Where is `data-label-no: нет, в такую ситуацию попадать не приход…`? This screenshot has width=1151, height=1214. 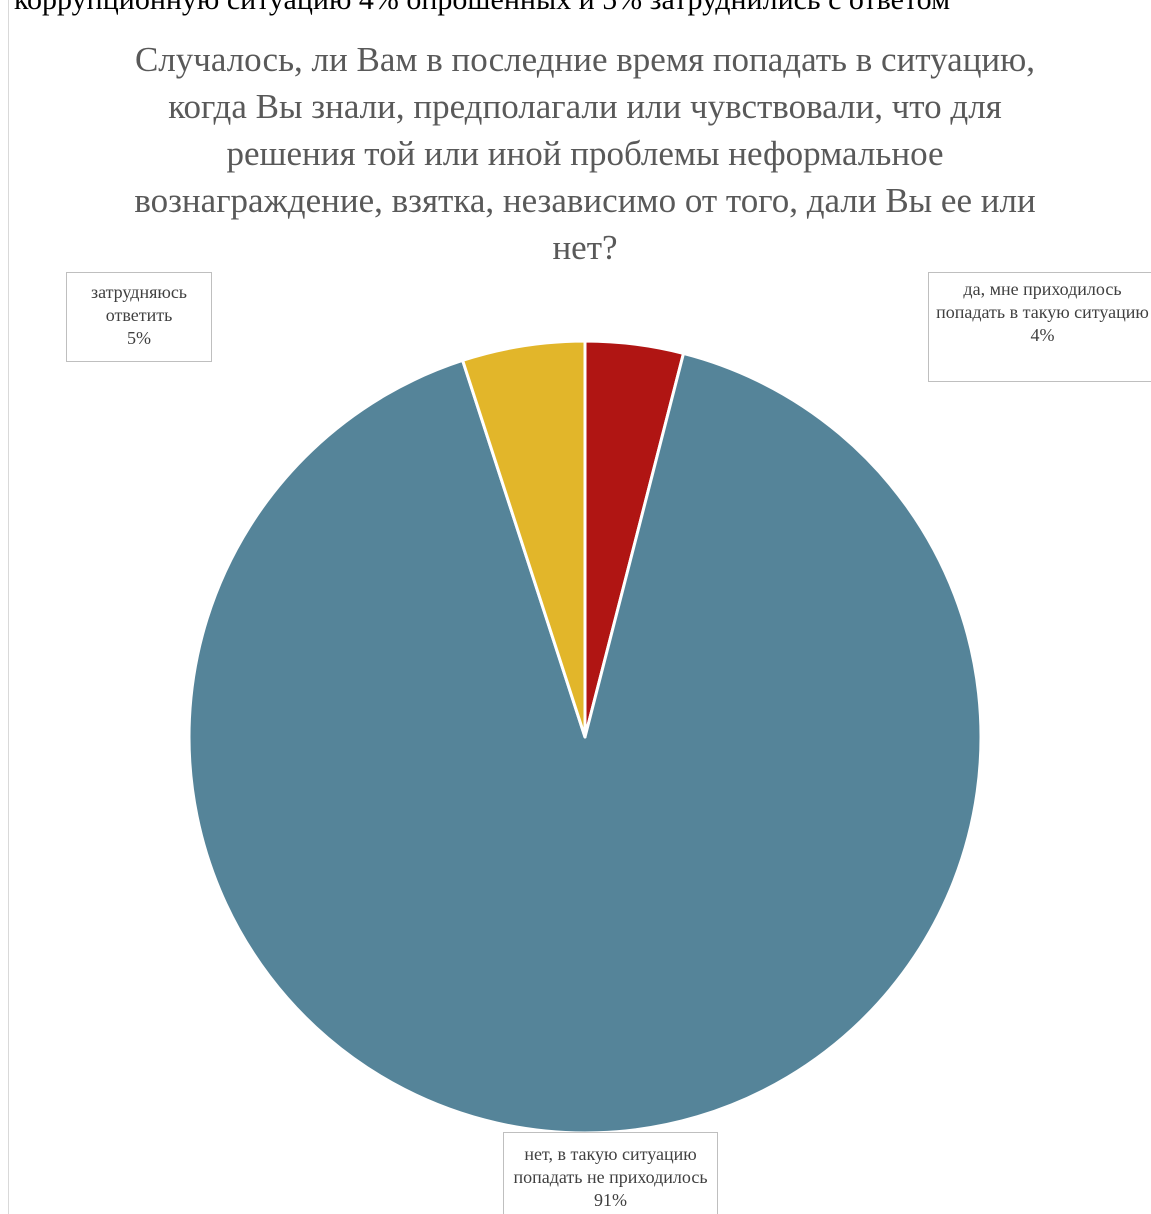
data-label-no: нет, в такую ситуацию попадать не приход… is located at coordinates (610, 1173).